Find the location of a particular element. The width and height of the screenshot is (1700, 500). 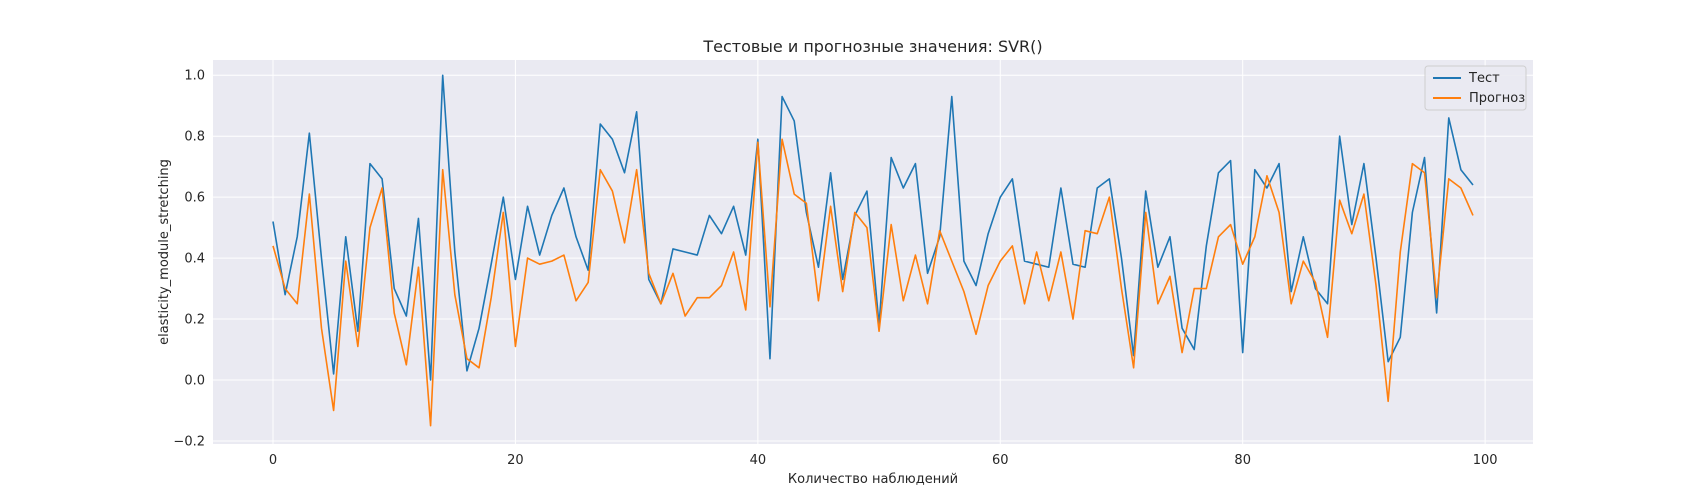

x-axis-label: Количество наблюдений is located at coordinates (873, 479).